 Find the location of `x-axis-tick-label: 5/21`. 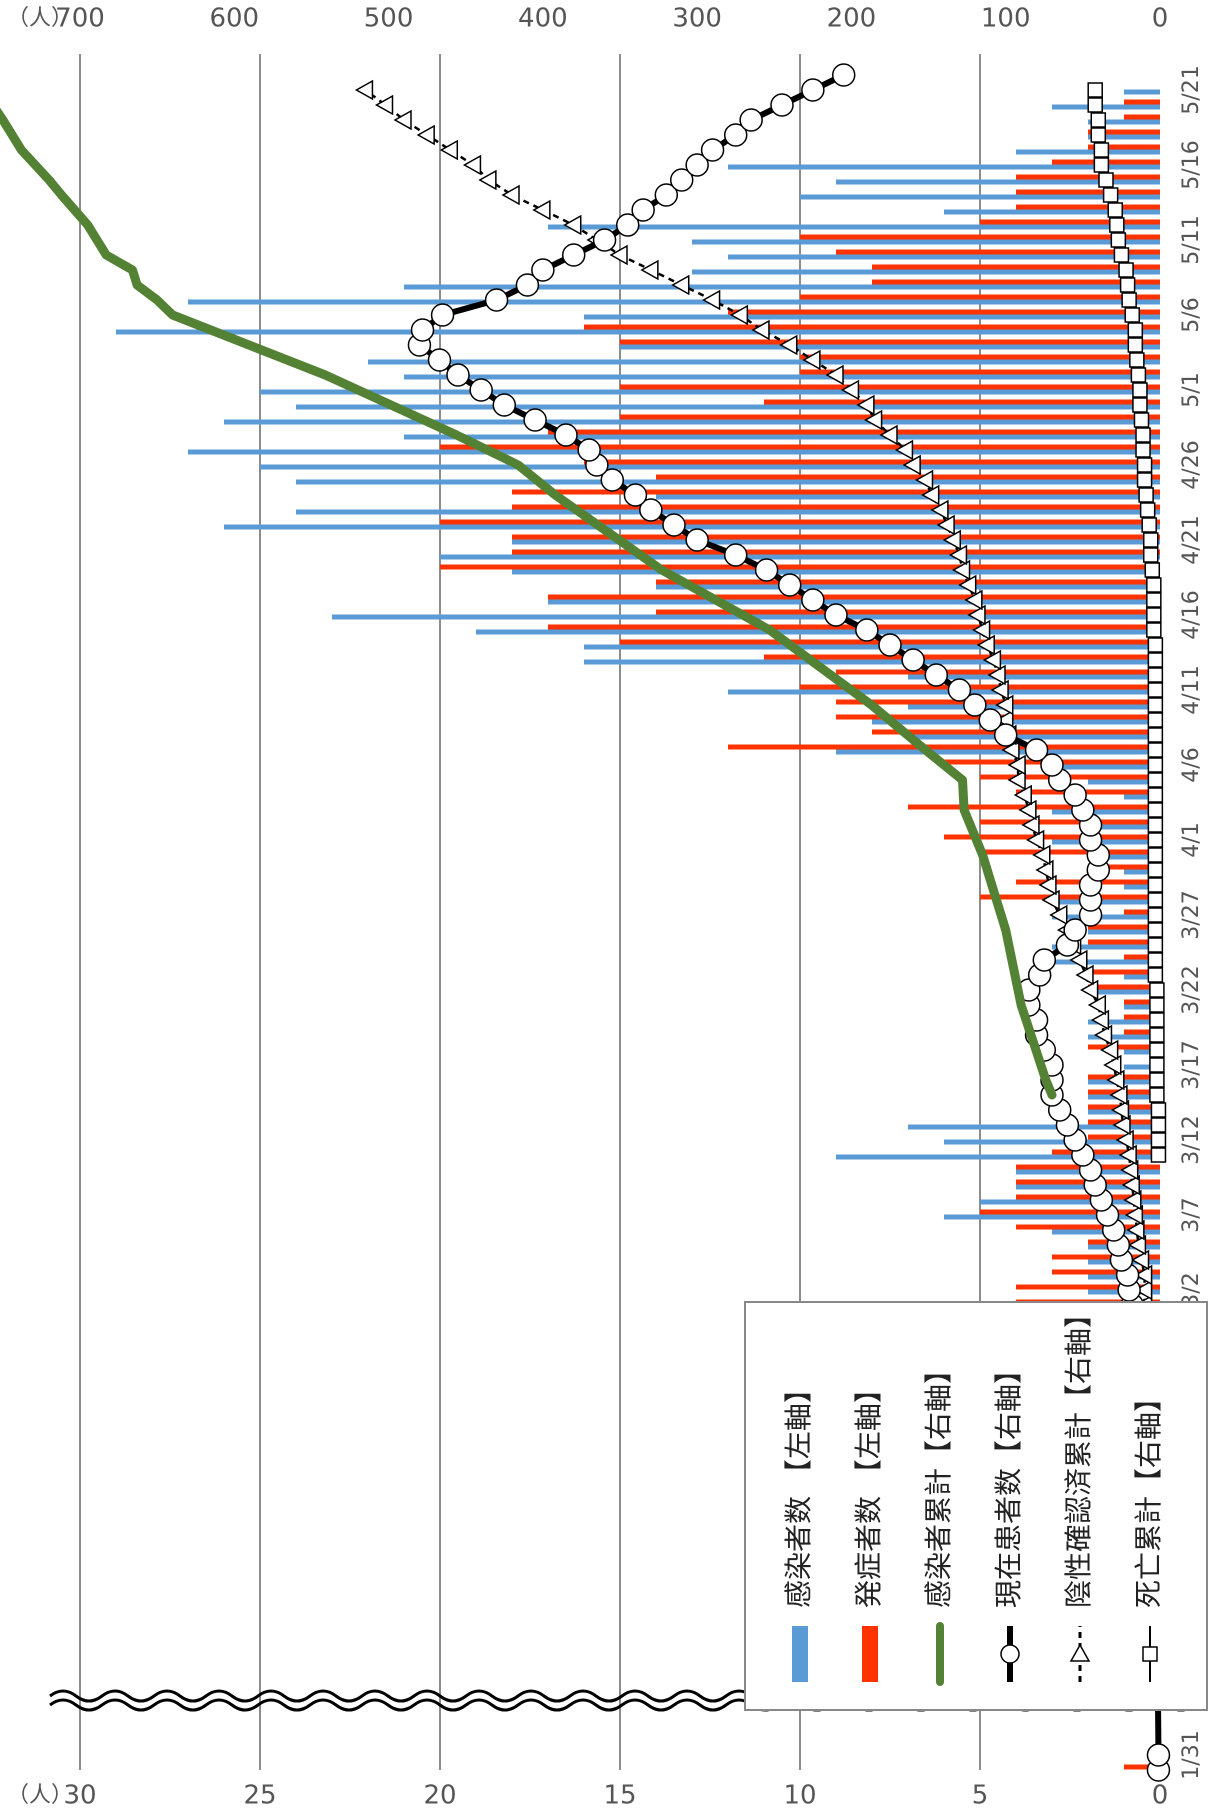

x-axis-tick-label: 5/21 is located at coordinates (1191, 89).